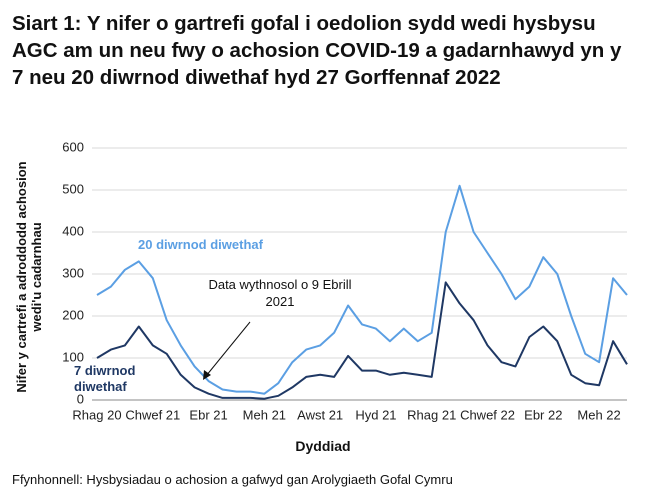  Describe the element at coordinates (208, 414) in the screenshot. I see `x-tick-label: Ebr 21` at that location.